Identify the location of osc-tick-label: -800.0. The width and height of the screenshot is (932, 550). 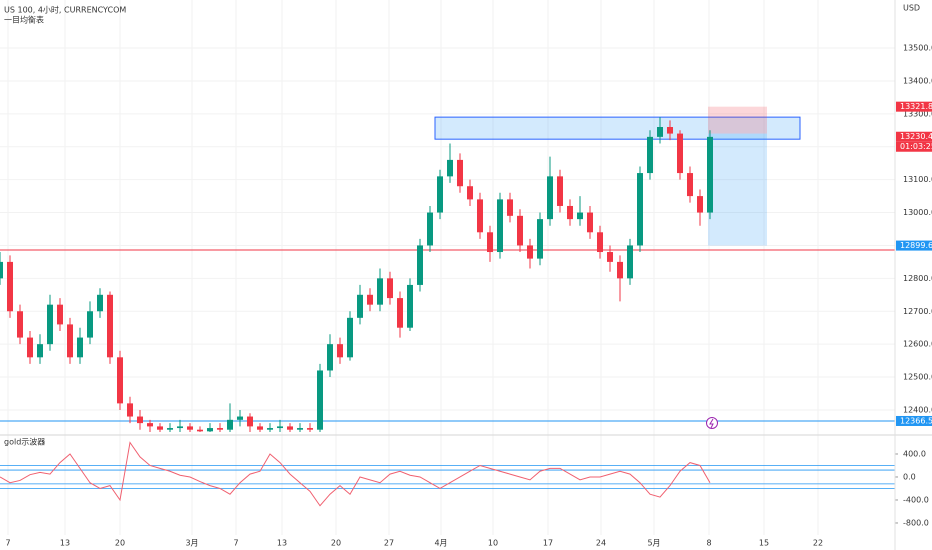
(916, 522).